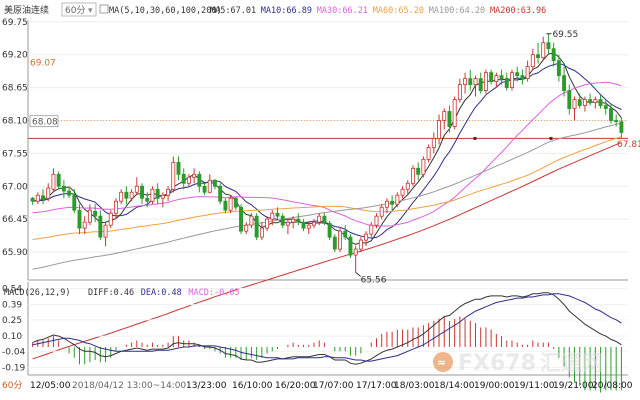  What do you see at coordinates (104, 9) in the screenshot?
I see `ma-checkbox` at bounding box center [104, 9].